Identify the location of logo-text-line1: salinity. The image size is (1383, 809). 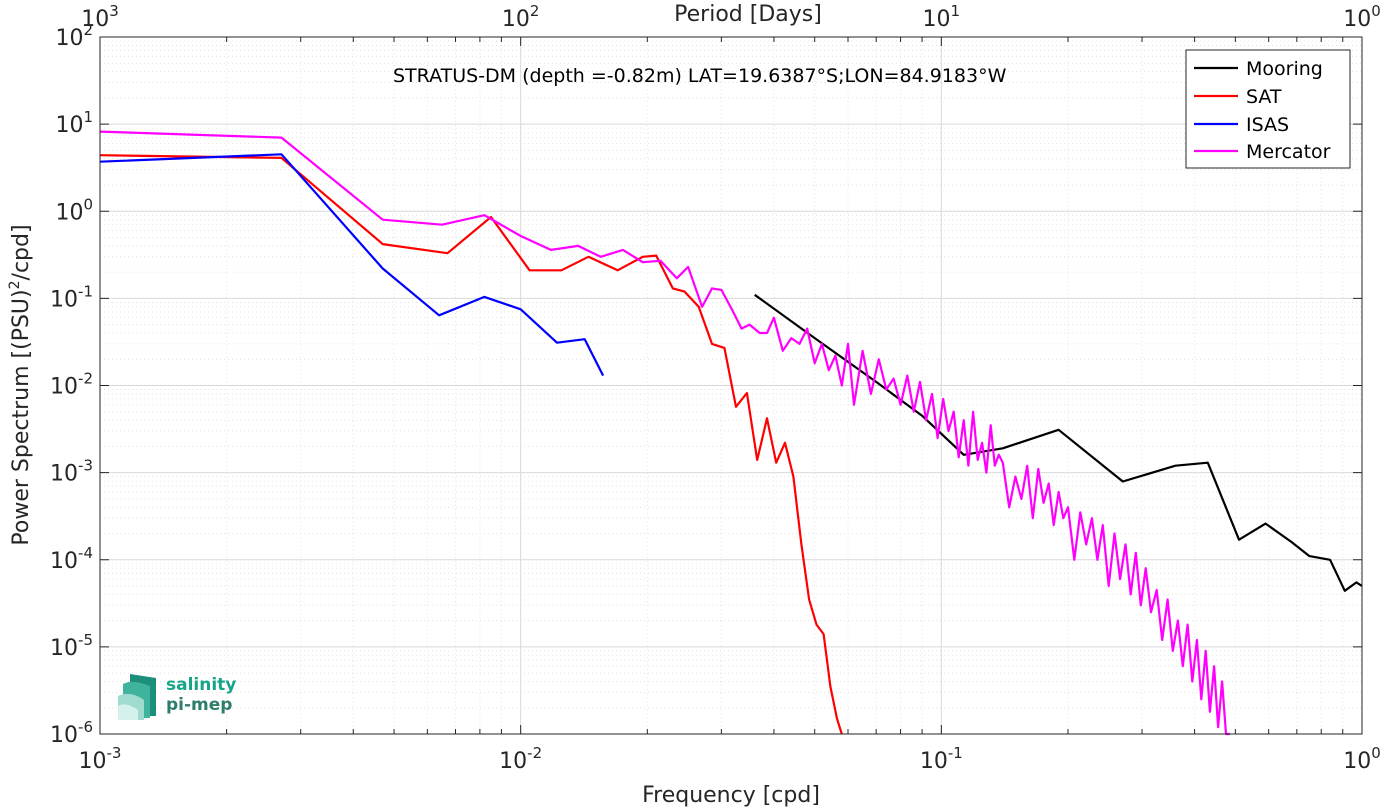
(201, 685).